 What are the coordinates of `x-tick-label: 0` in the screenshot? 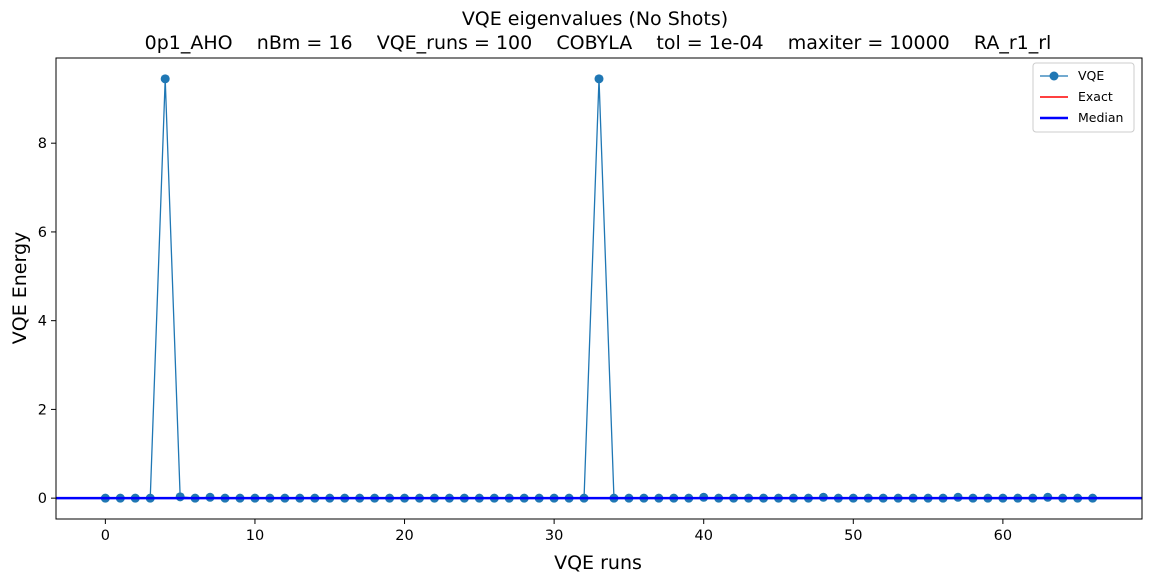 It's located at (105, 536).